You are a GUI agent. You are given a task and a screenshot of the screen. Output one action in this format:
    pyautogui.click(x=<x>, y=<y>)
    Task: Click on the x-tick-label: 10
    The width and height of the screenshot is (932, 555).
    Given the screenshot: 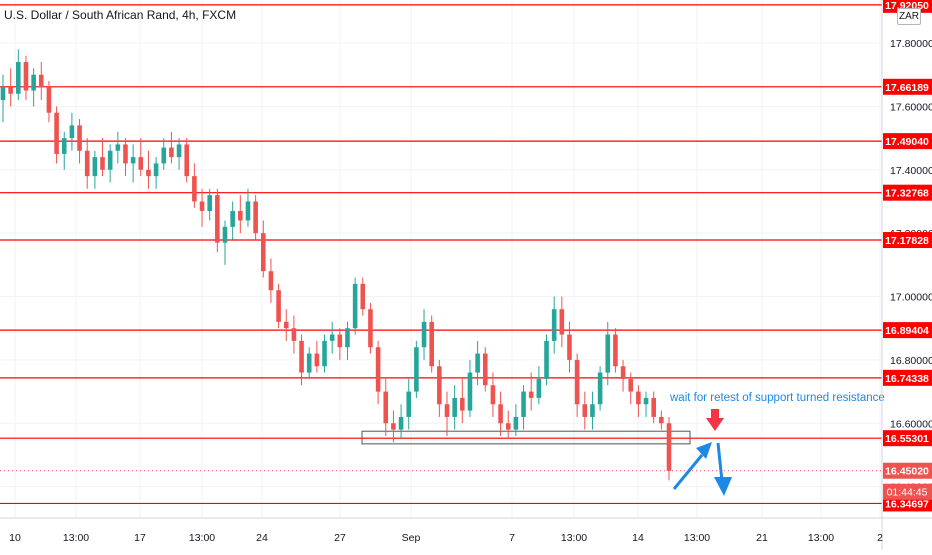 What is the action you would take?
    pyautogui.click(x=15, y=538)
    